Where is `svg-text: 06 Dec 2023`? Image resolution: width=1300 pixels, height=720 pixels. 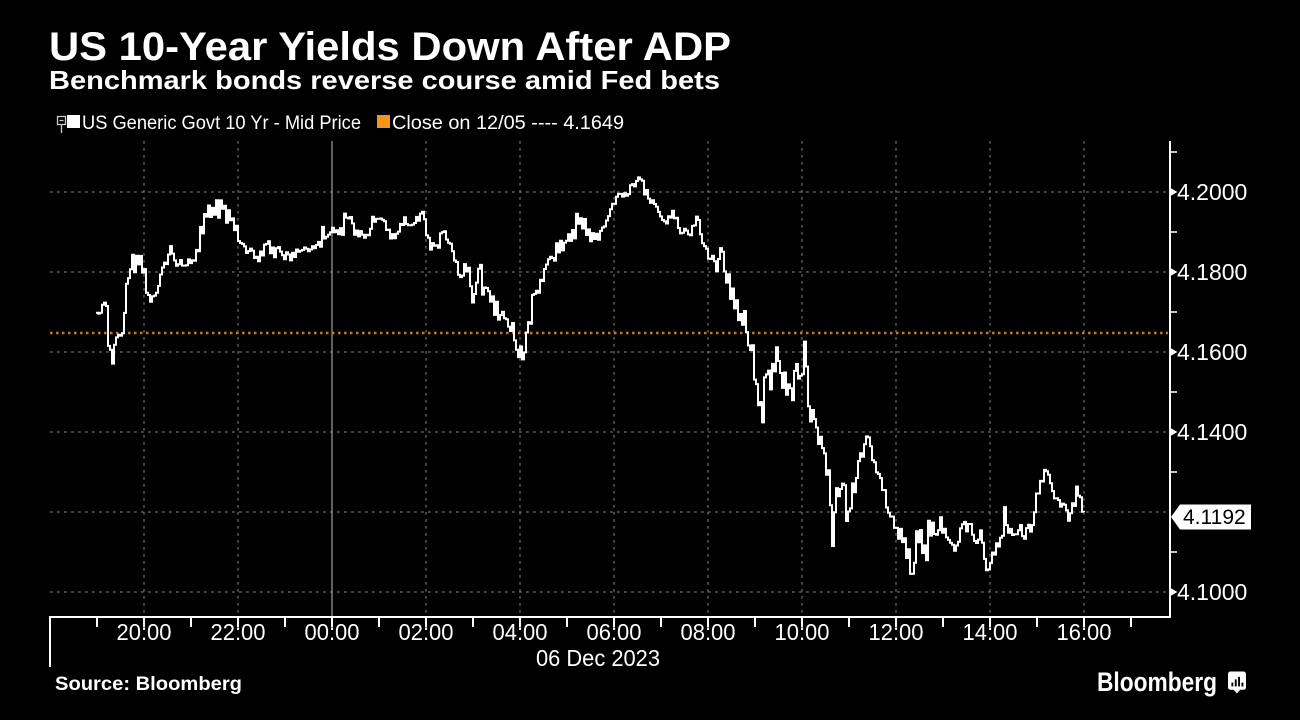 svg-text: 06 Dec 2023 is located at coordinates (598, 658).